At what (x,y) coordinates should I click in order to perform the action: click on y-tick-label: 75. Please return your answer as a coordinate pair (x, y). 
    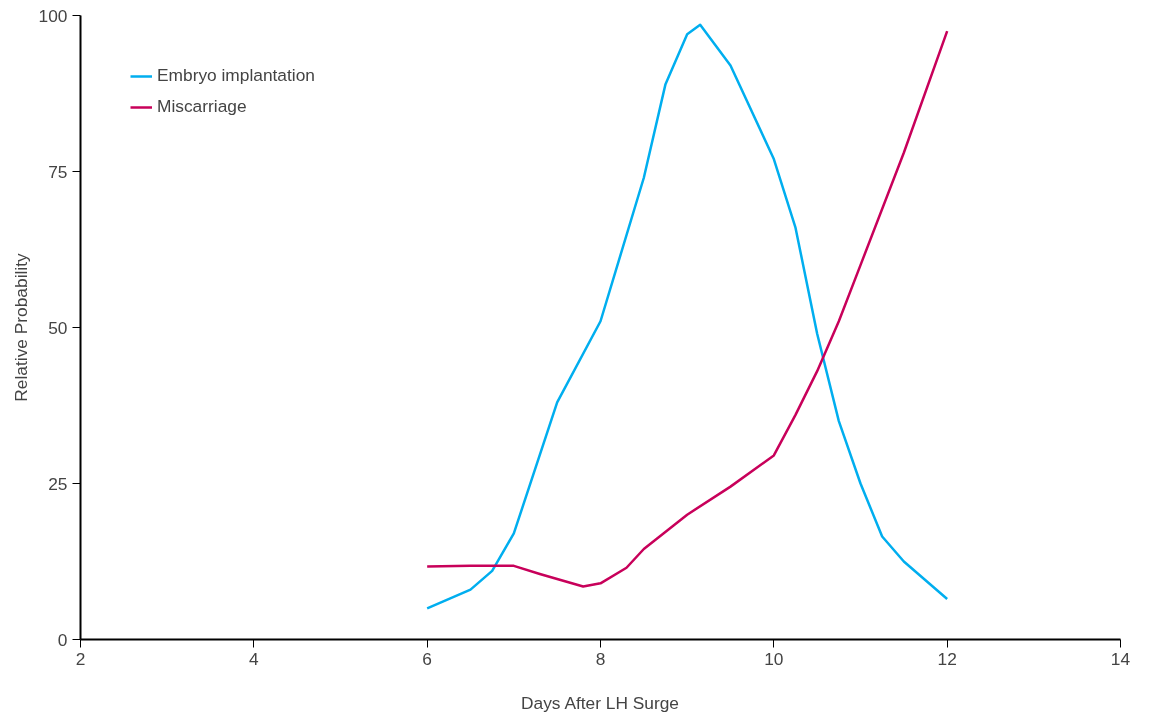
    Looking at the image, I should click on (58, 171).